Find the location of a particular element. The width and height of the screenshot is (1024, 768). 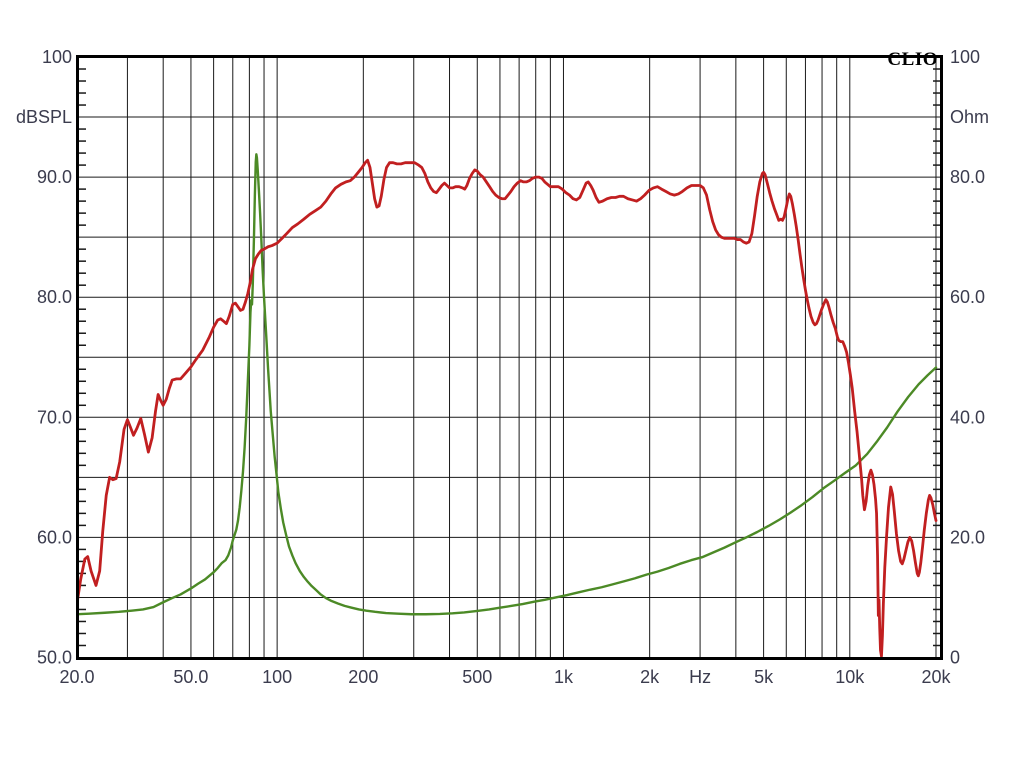

y-left-tick-label: 90.0 is located at coordinates (54, 177).